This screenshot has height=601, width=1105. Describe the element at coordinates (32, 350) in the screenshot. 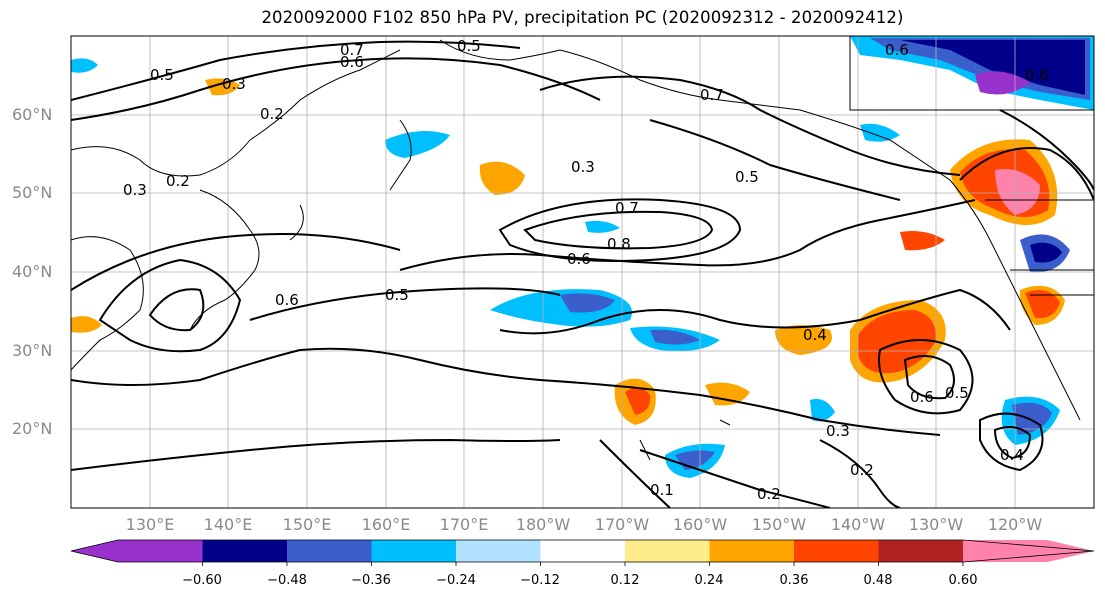

I see `lat-label: 30°N` at that location.